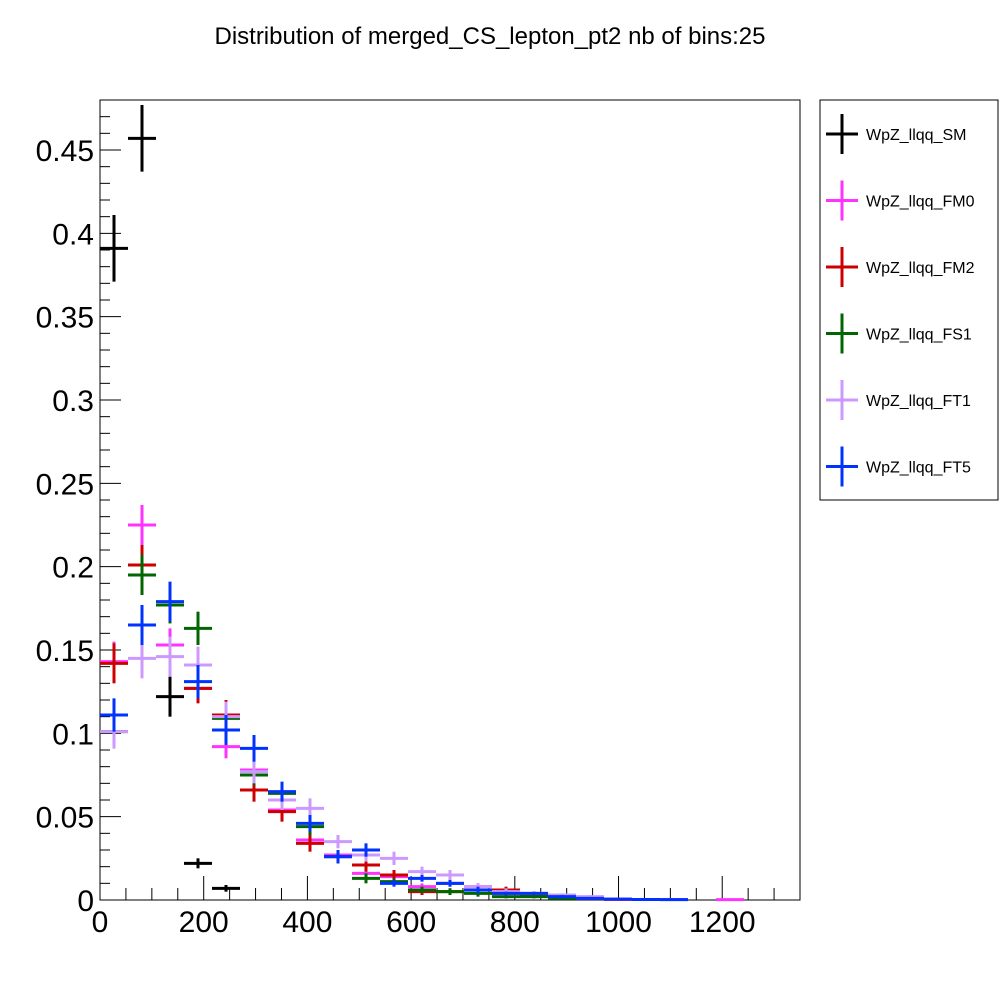  What do you see at coordinates (722, 922) in the screenshot?
I see `x-tick-label: 1200` at bounding box center [722, 922].